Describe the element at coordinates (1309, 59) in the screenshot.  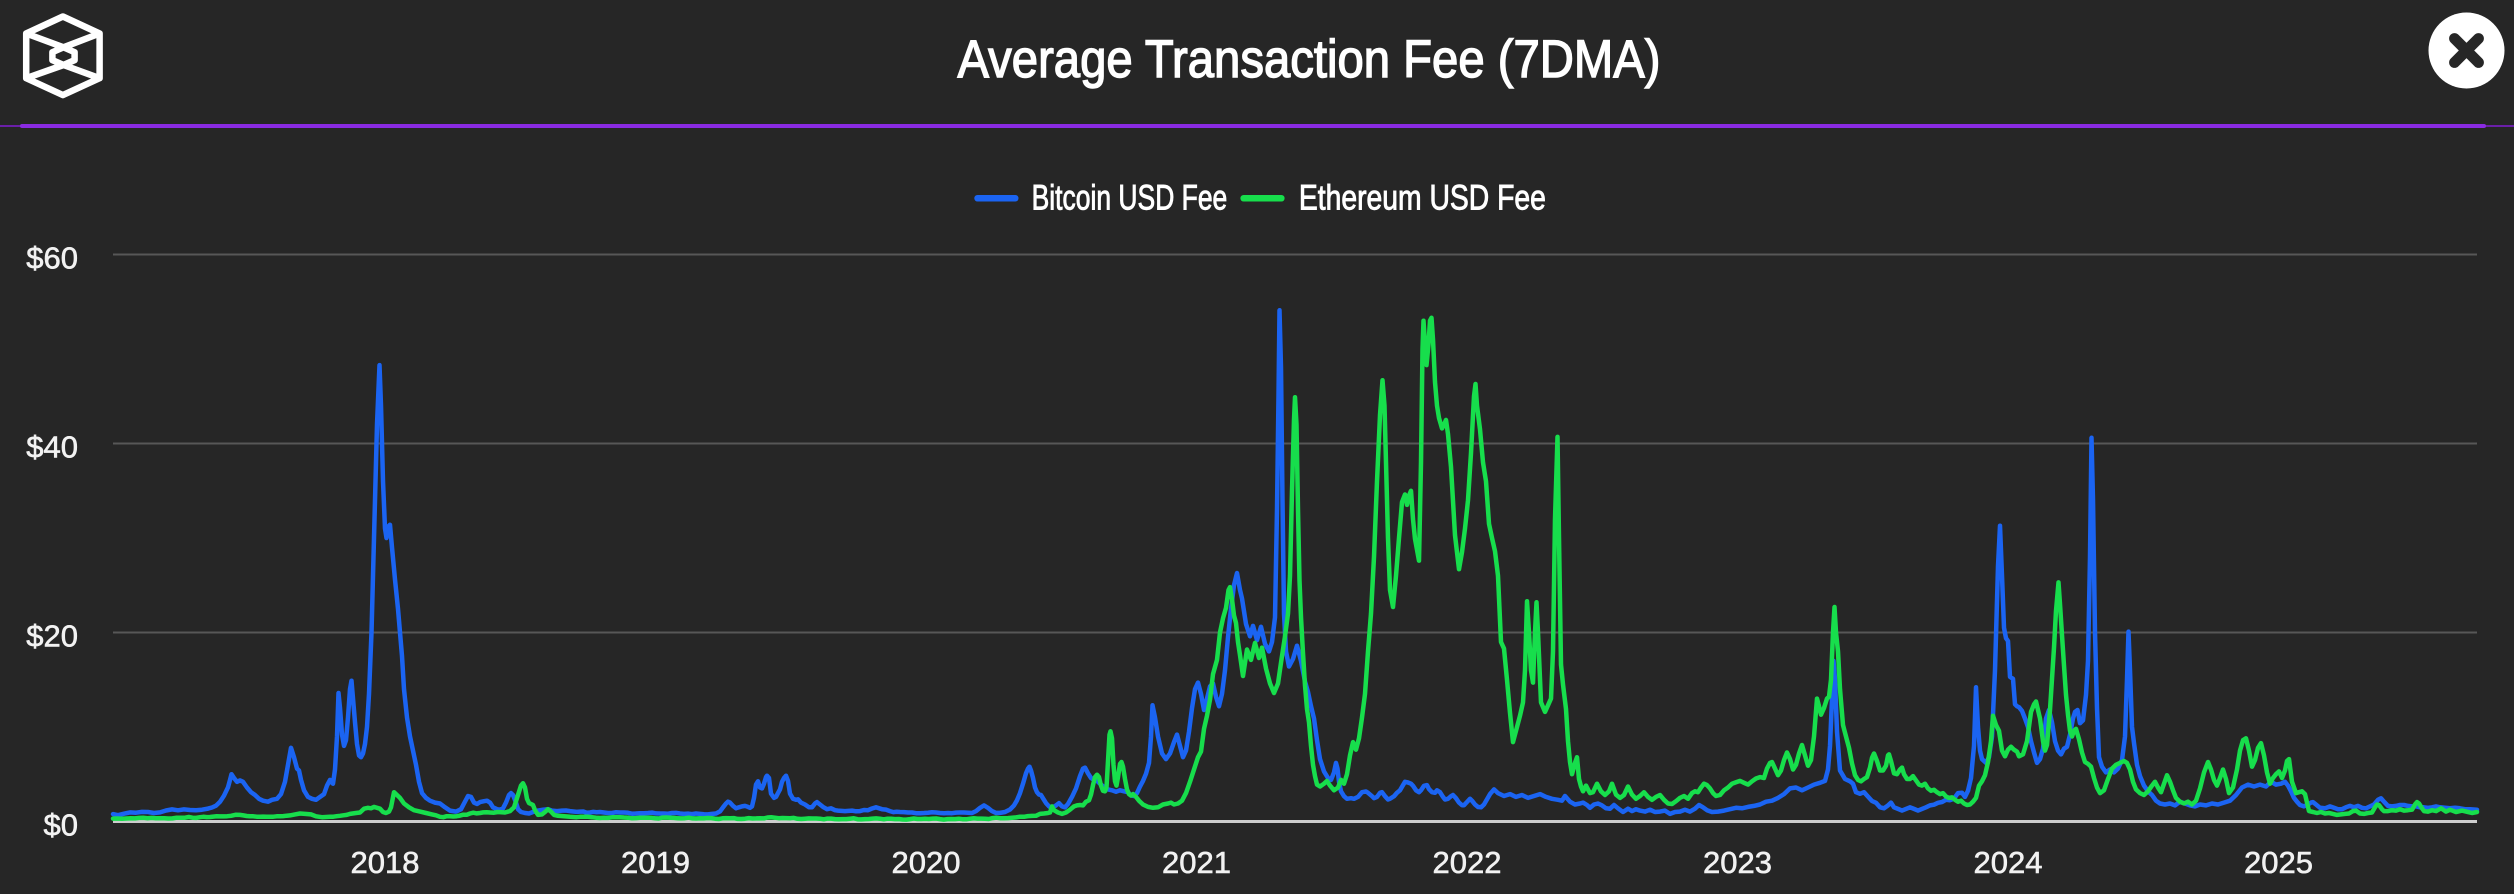
I see `svg-text: Average Transaction Fee (7DMA)` at that location.